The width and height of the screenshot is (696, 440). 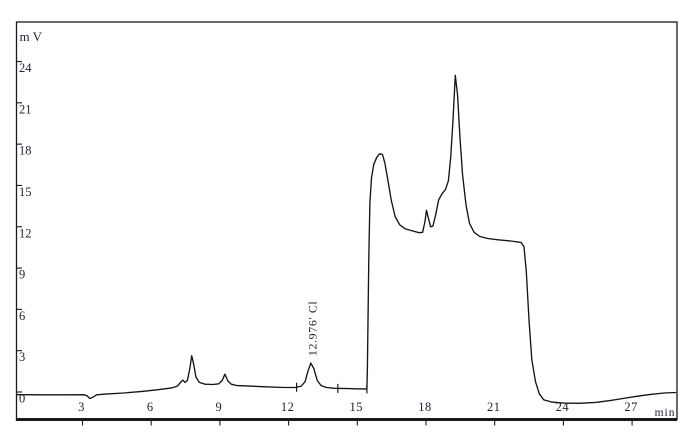 What do you see at coordinates (22, 357) in the screenshot?
I see `y-tick-label: 3` at bounding box center [22, 357].